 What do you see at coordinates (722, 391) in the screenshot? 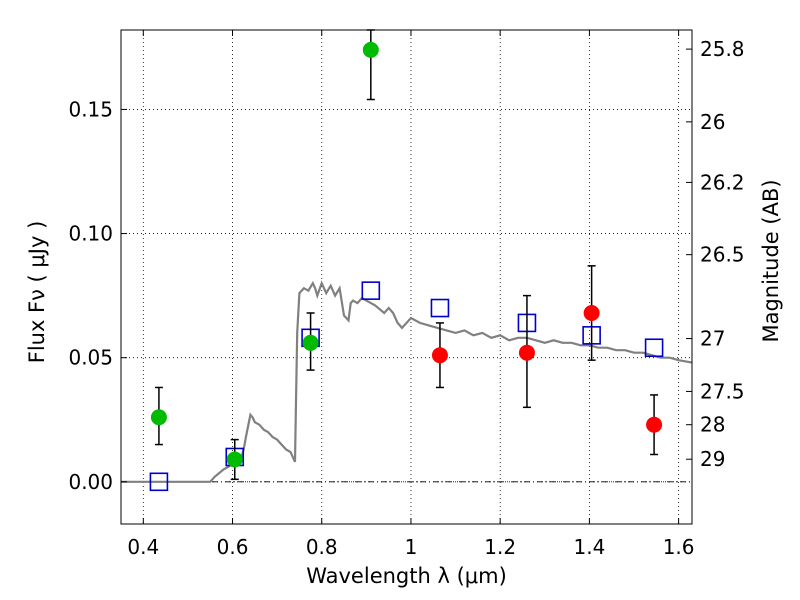
I see `y2-tick-label: 27.5` at bounding box center [722, 391].